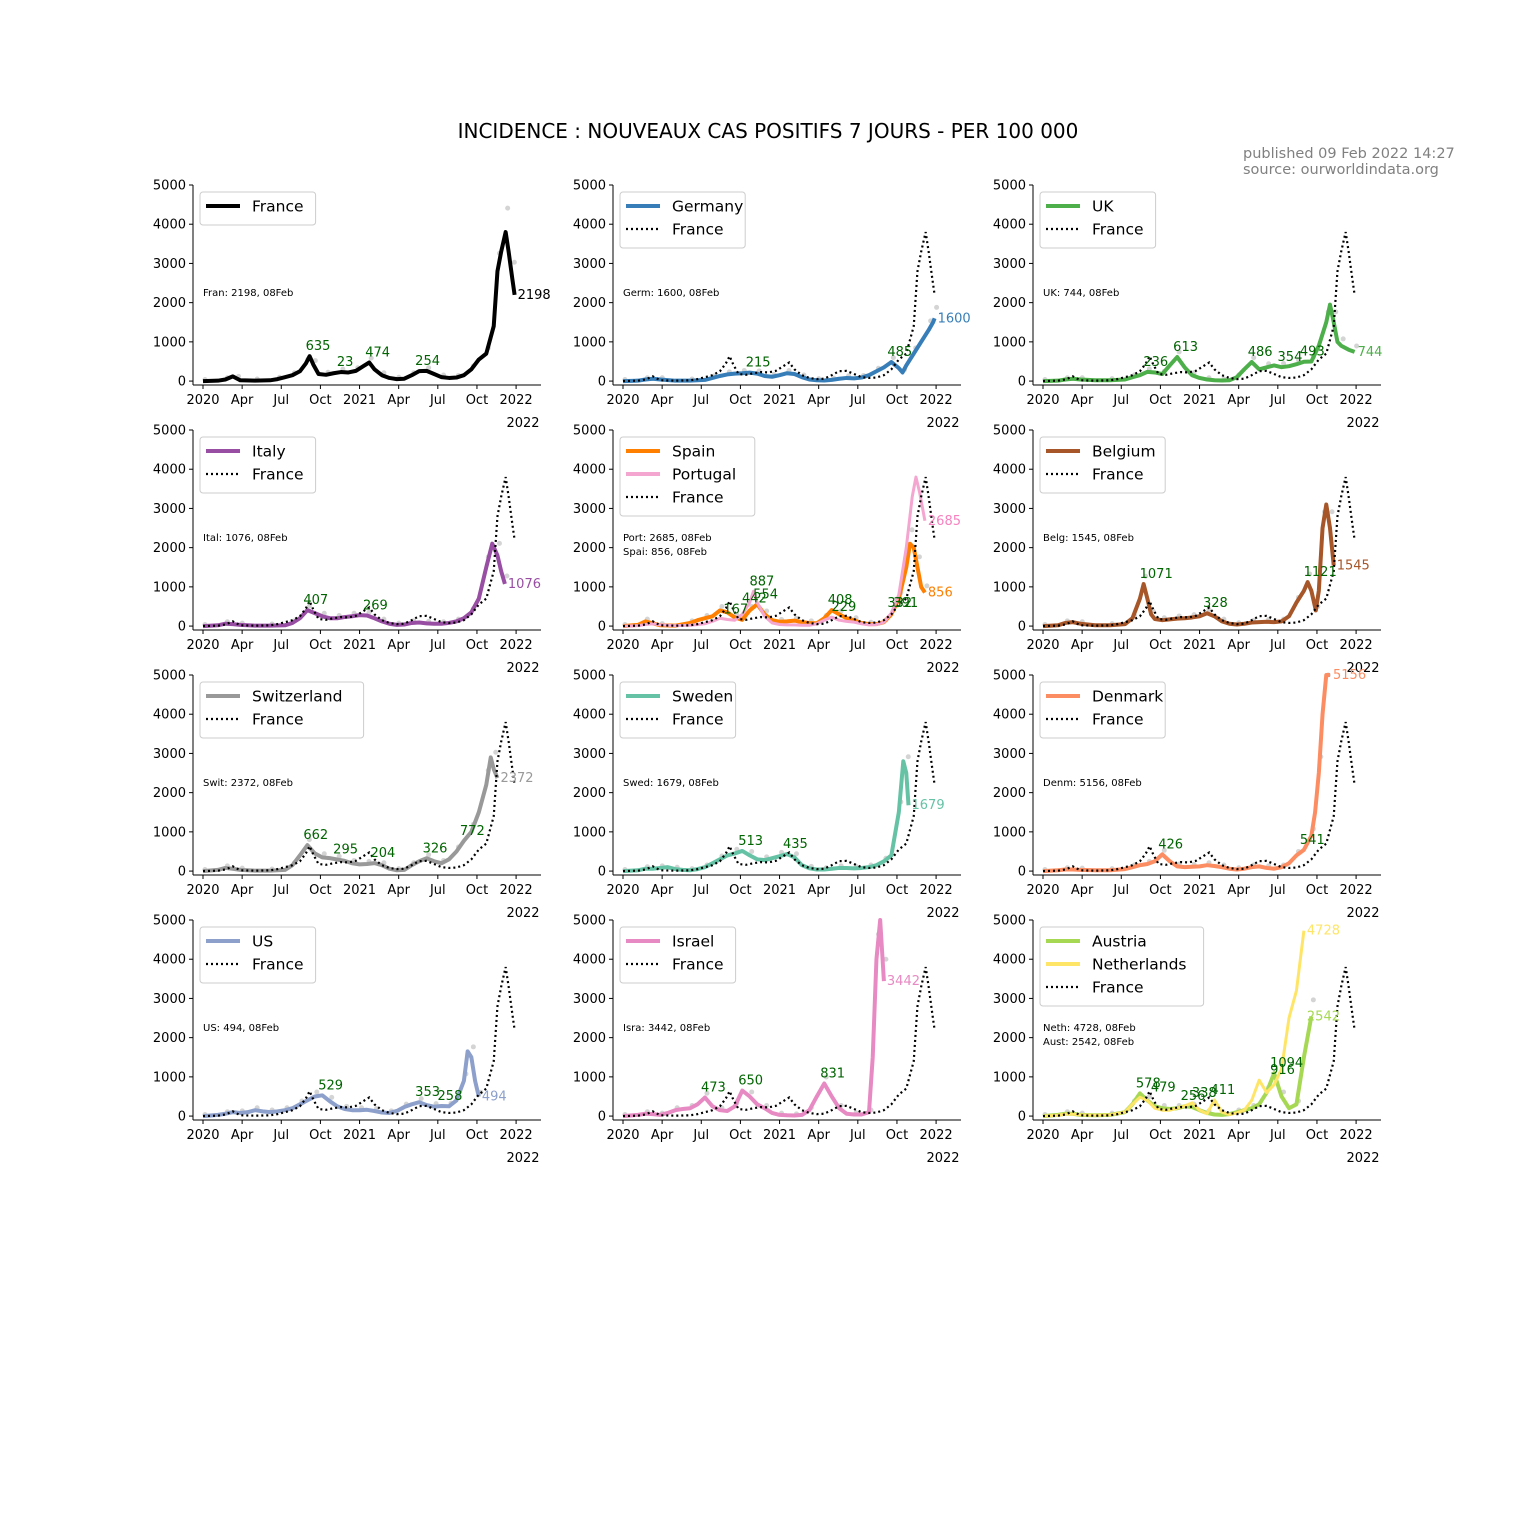 This screenshot has width=1536, height=1536. I want to click on data-label: 215, so click(758, 363).